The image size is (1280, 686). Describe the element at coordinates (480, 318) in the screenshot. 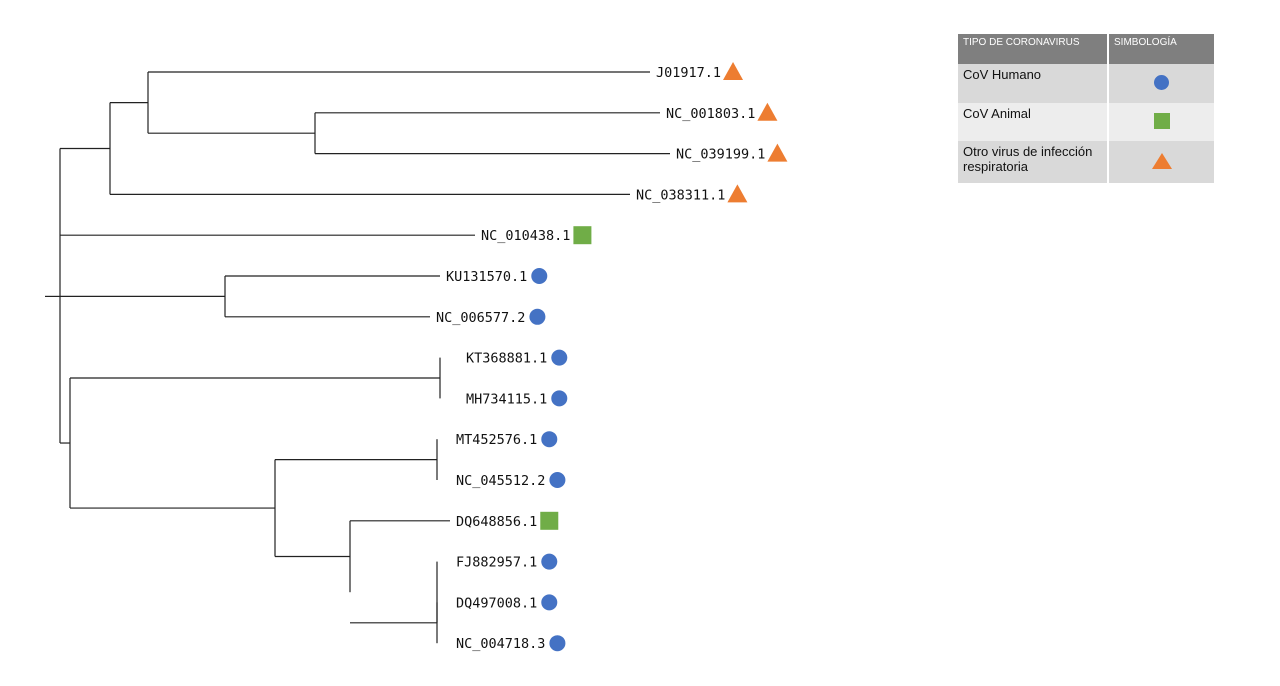

I see `leaf-label: NC_006577.2` at that location.